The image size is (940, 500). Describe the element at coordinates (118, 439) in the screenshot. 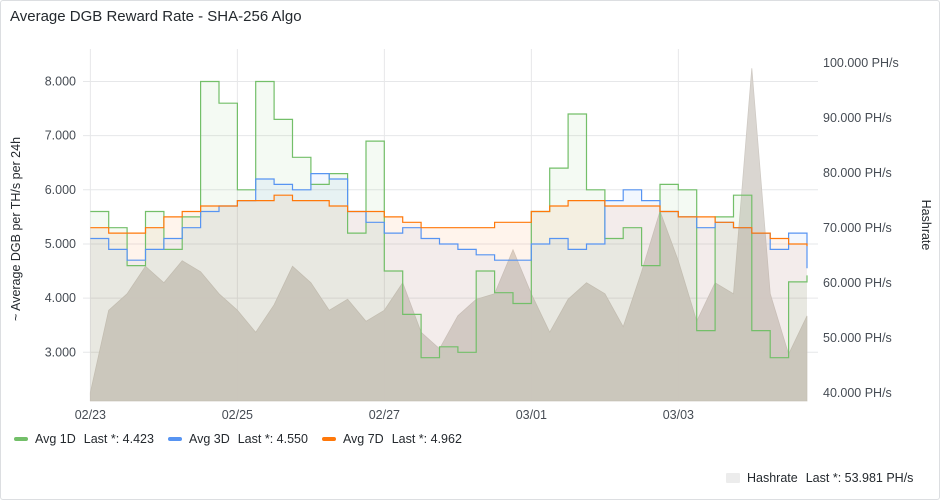

I see `legend-stat-avg-1d: Last *: 4.423` at that location.